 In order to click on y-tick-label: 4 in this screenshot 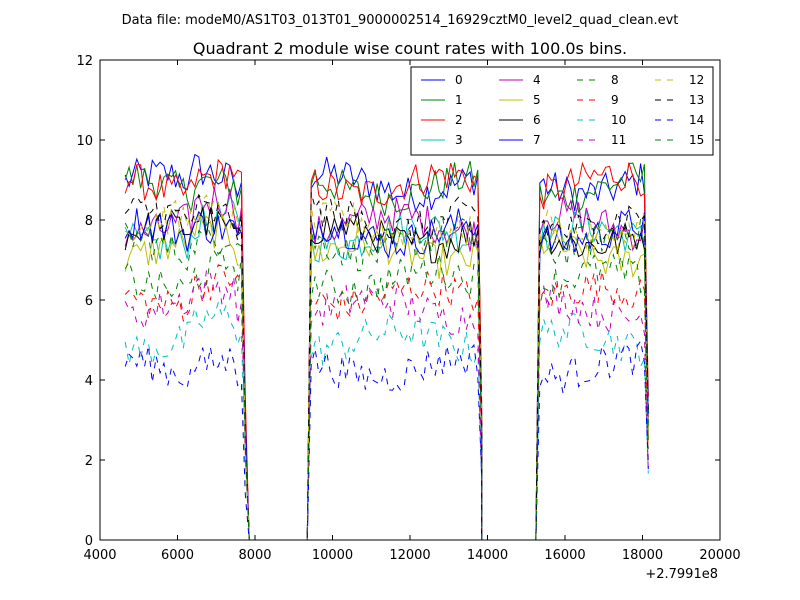, I will do `click(89, 381)`.